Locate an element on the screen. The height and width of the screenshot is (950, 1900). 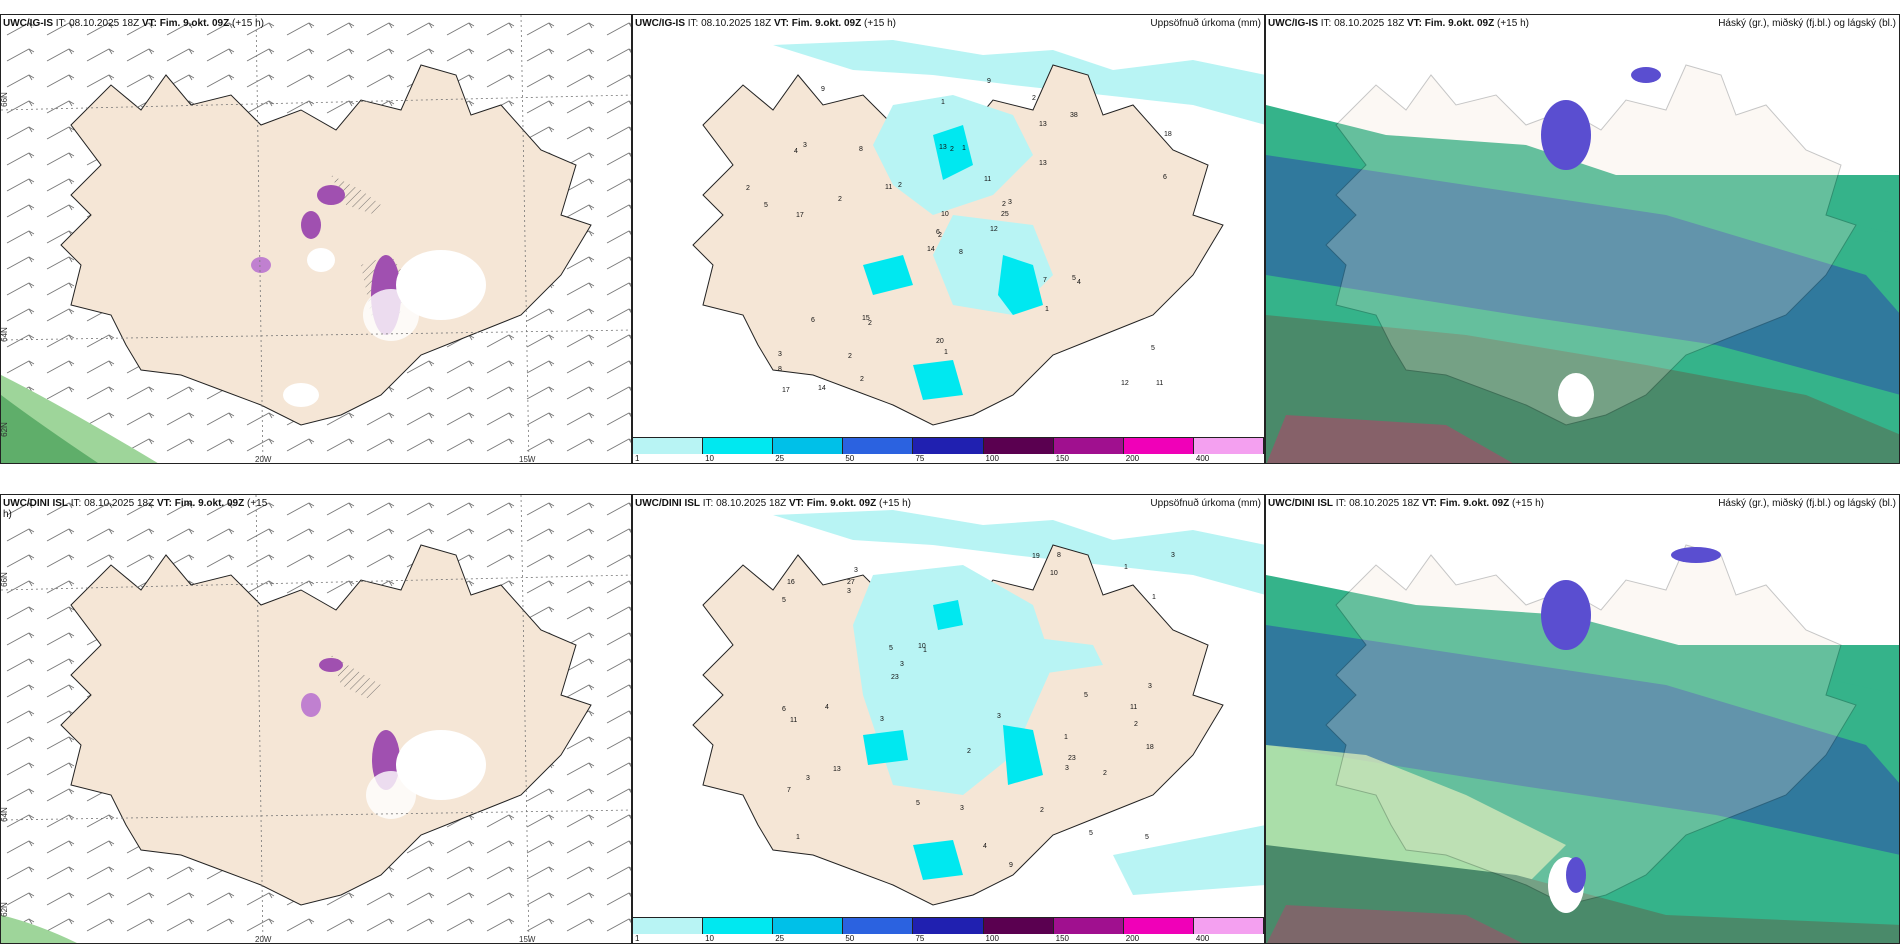
legend-tick-label: 50 is located at coordinates (850, 458).